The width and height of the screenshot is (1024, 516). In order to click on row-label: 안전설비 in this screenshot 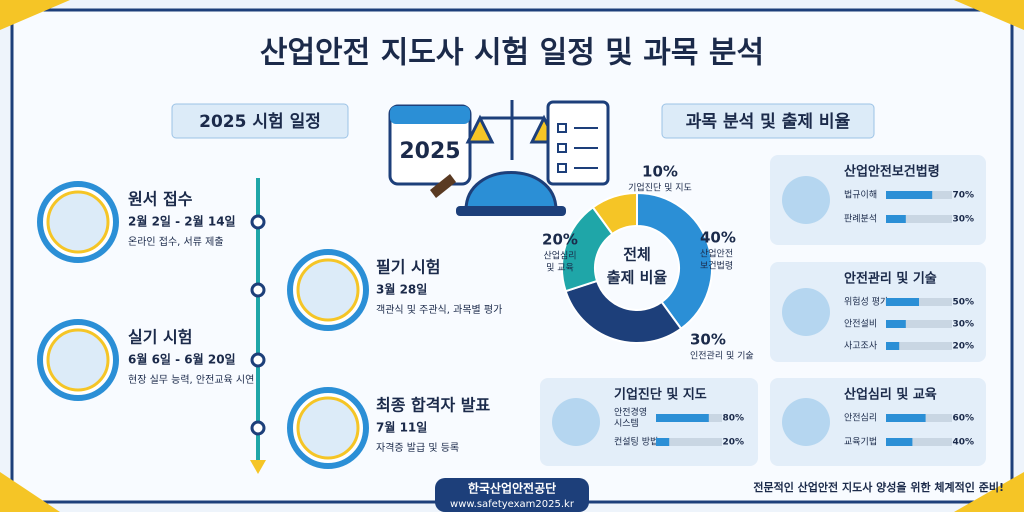, I will do `click(860, 324)`.